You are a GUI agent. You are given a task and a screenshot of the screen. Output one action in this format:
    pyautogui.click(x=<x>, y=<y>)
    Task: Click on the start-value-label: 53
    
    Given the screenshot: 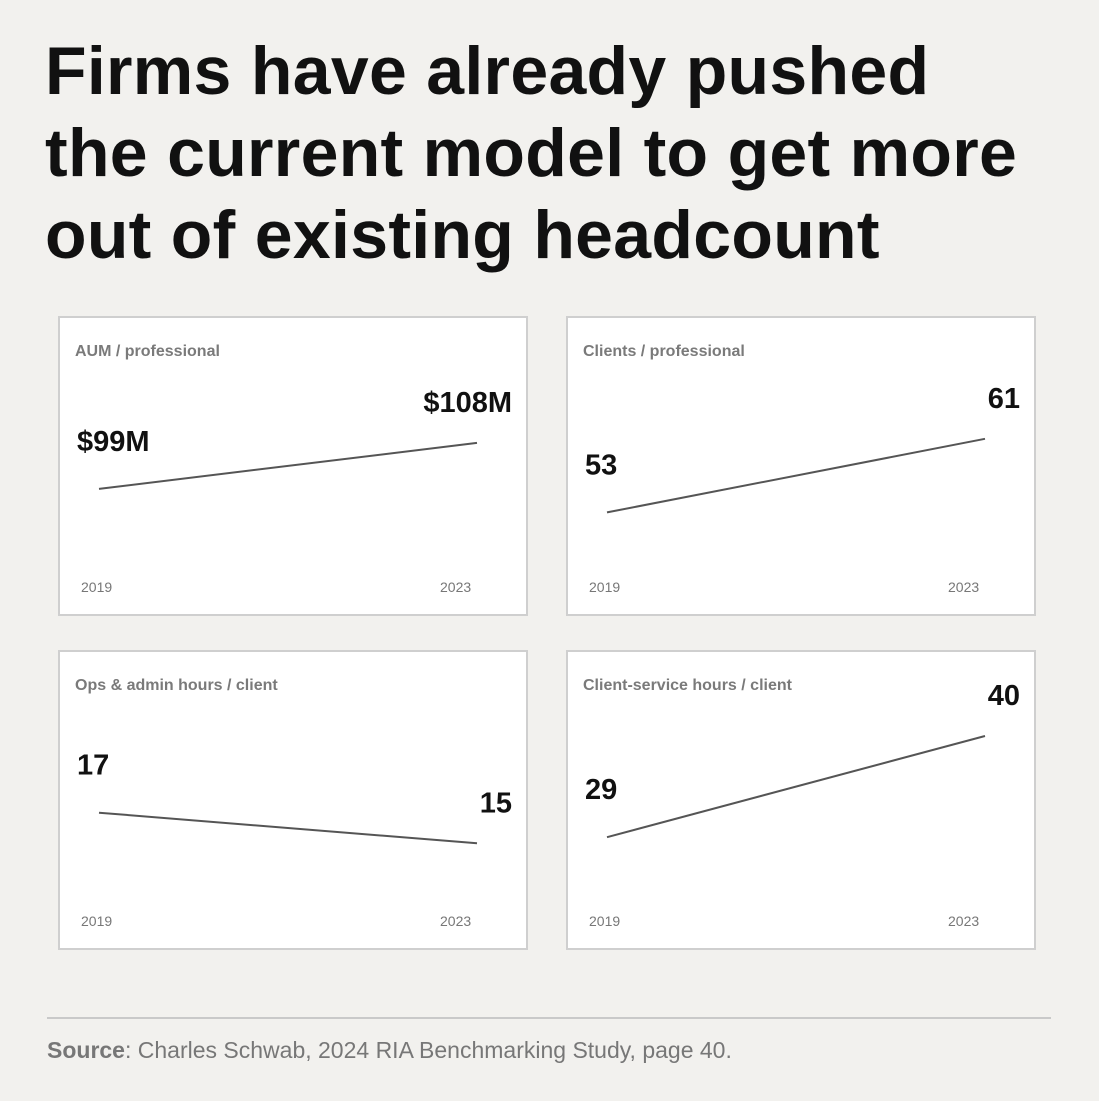 What is the action you would take?
    pyautogui.click(x=601, y=465)
    